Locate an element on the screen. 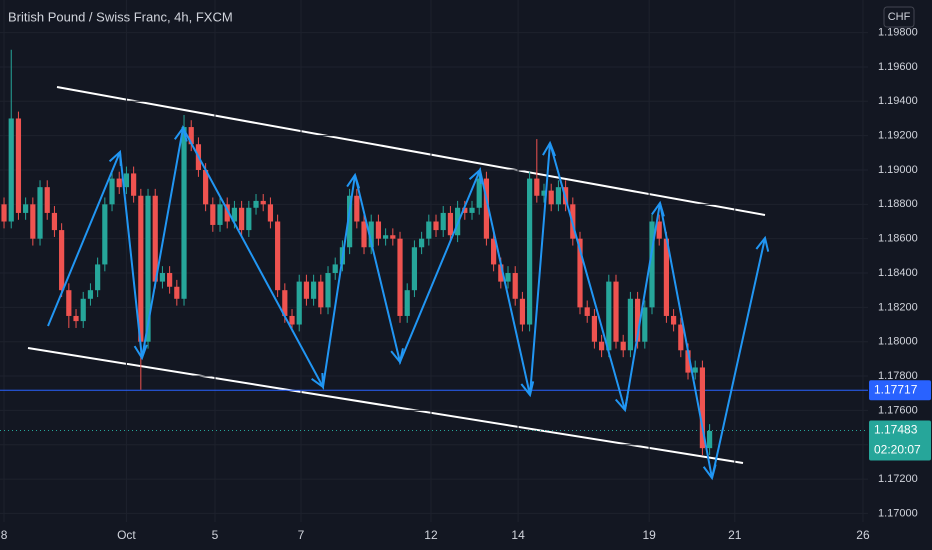 The height and width of the screenshot is (550, 932). y-tick-label: 1.18000 is located at coordinates (898, 342).